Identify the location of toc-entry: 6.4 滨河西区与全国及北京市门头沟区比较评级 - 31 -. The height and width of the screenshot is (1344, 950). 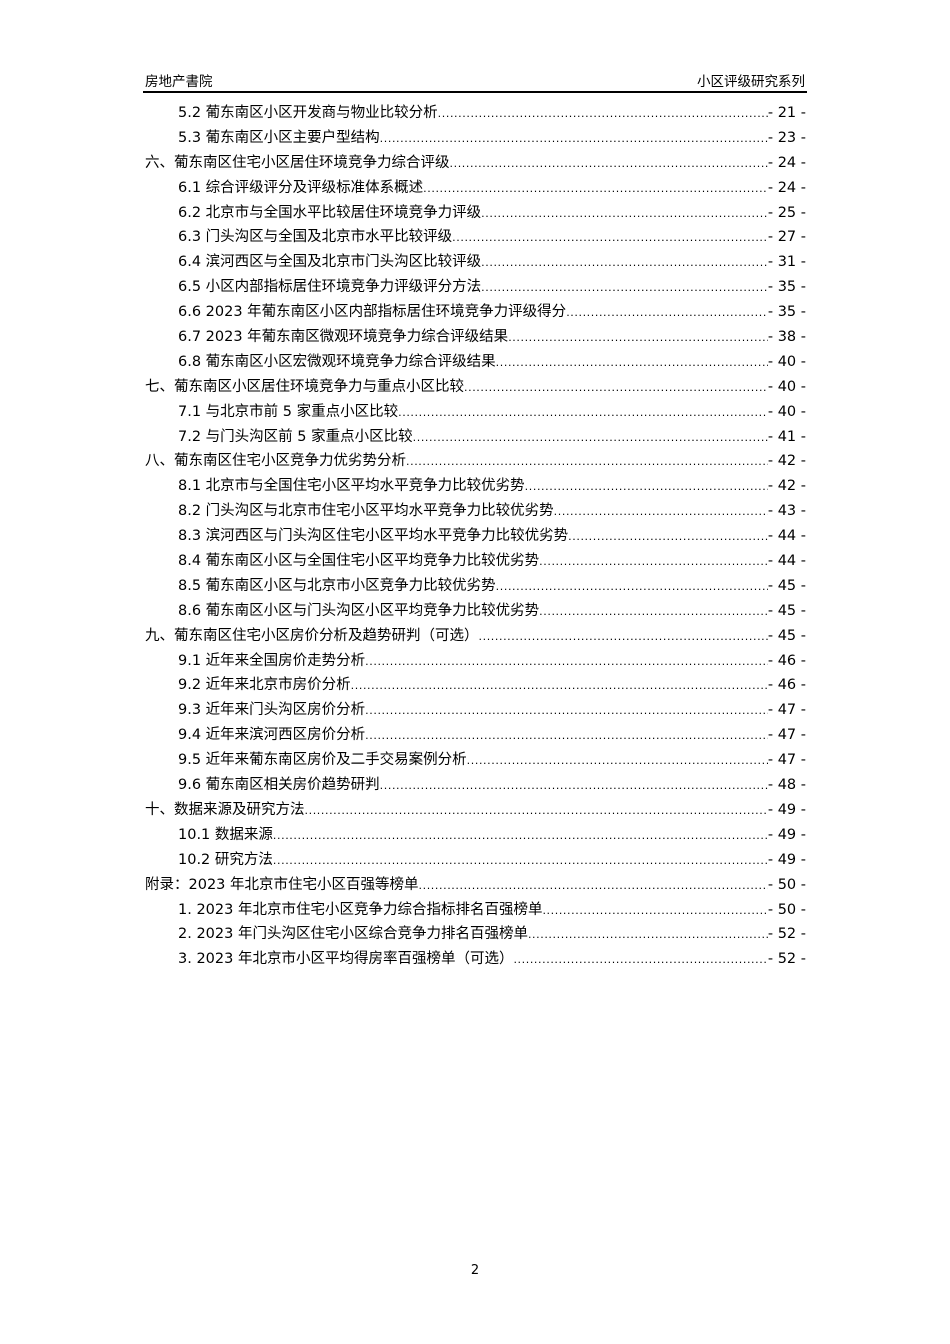
(475, 262).